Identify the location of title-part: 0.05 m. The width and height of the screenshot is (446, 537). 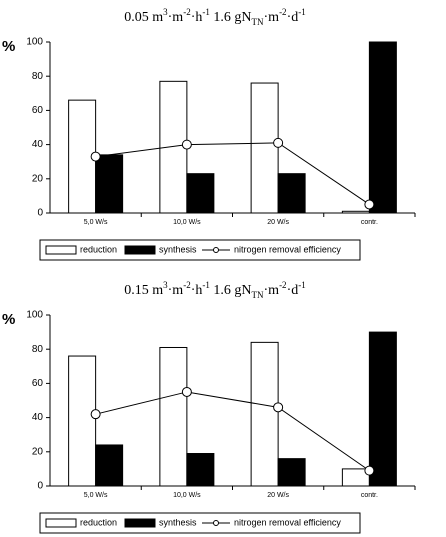
(143, 17).